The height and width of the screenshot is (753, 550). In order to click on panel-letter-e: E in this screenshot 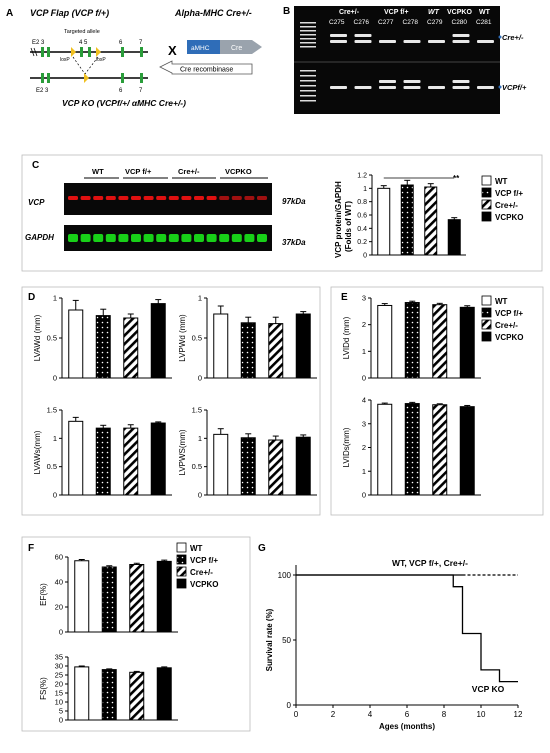, I will do `click(344, 297)`.